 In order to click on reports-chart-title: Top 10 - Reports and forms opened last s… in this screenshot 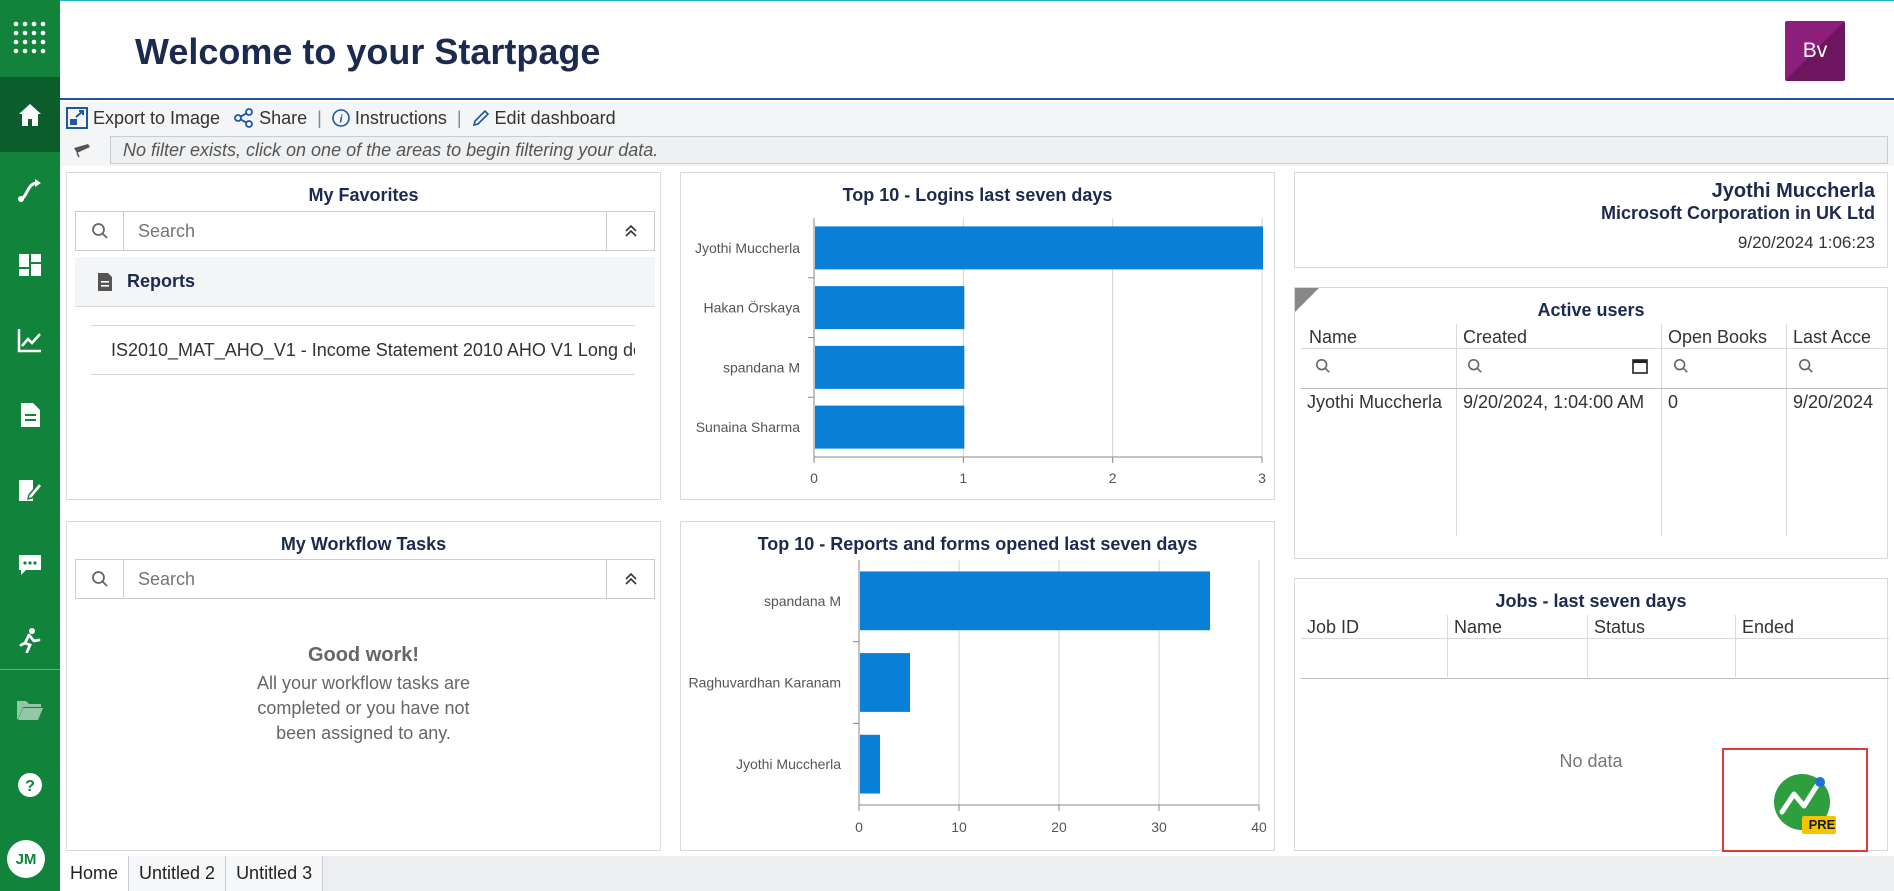, I will do `click(977, 544)`.